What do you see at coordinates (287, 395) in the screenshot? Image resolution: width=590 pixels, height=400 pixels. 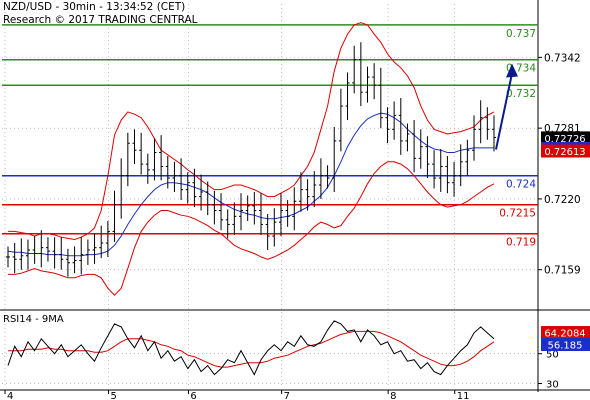 I see `x-tick-label: 7` at bounding box center [287, 395].